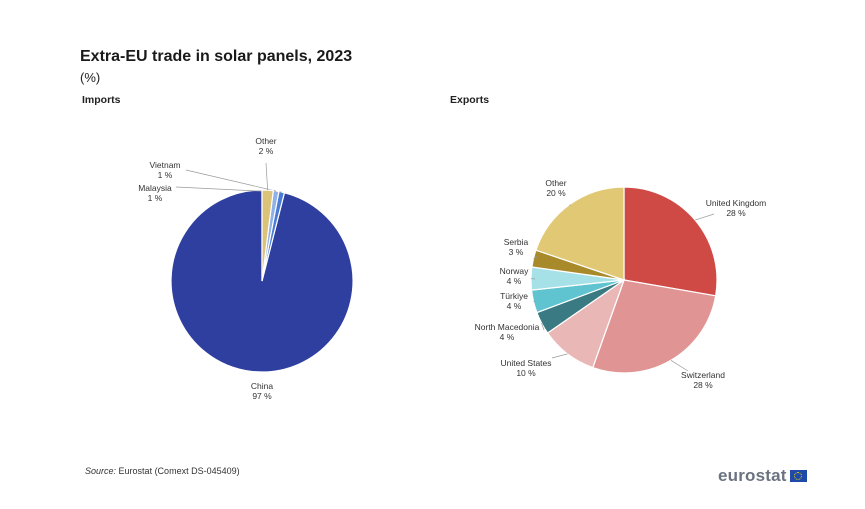  What do you see at coordinates (535, 257) in the screenshot?
I see `exports-leader-serbia` at bounding box center [535, 257].